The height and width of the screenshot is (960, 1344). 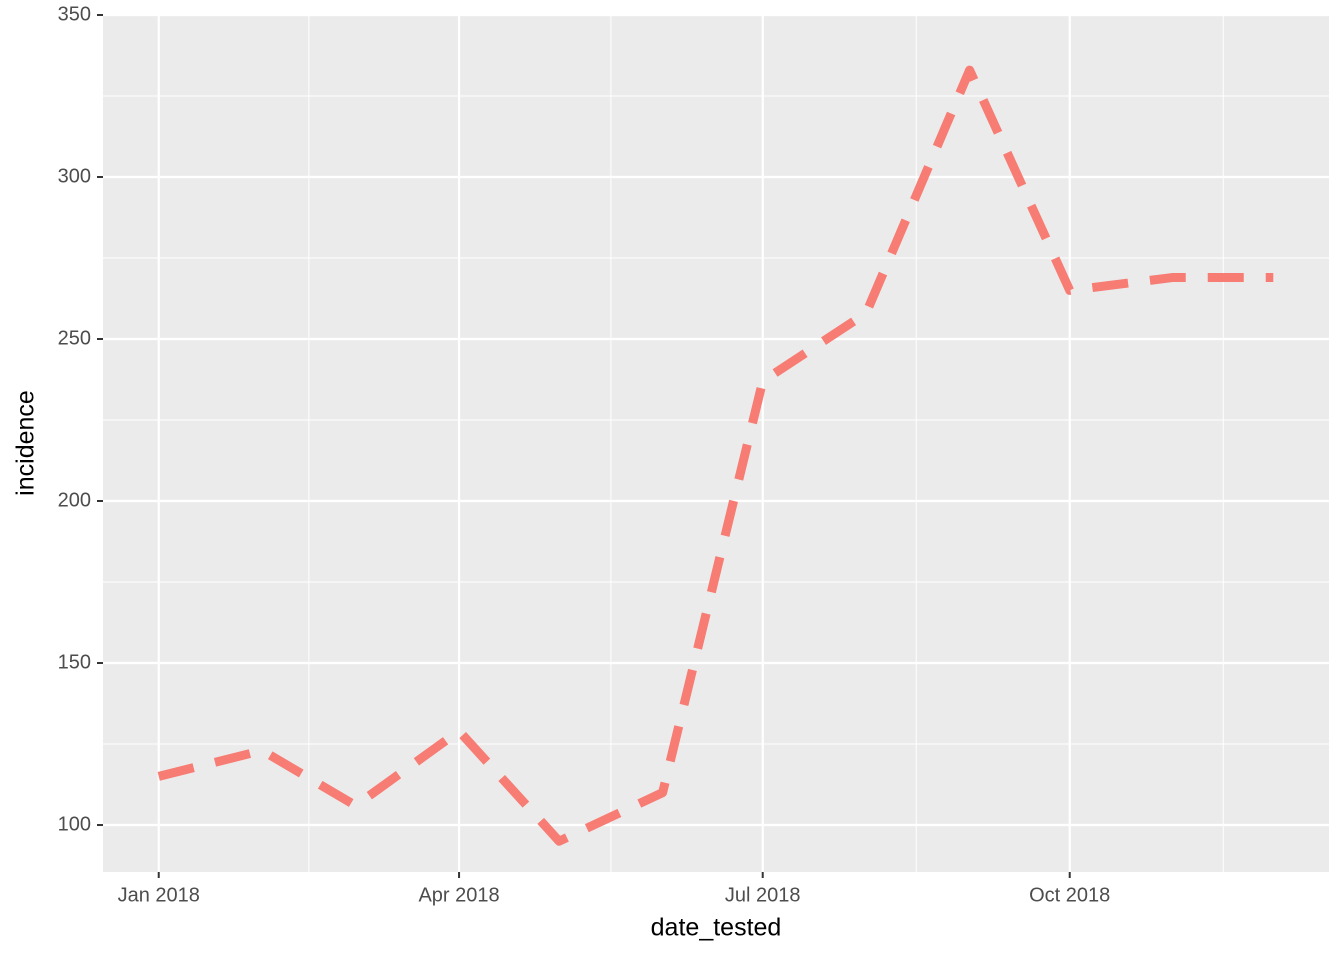 What do you see at coordinates (74, 14) in the screenshot?
I see `y-tick-label: 350` at bounding box center [74, 14].